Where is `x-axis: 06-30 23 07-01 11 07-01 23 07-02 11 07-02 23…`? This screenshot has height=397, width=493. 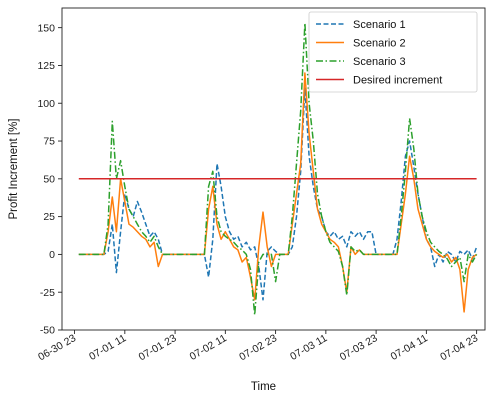 x-axis: 06-30 23 07-01 11 07-01 23 07-02 11 07-02 23… is located at coordinates (258, 346).